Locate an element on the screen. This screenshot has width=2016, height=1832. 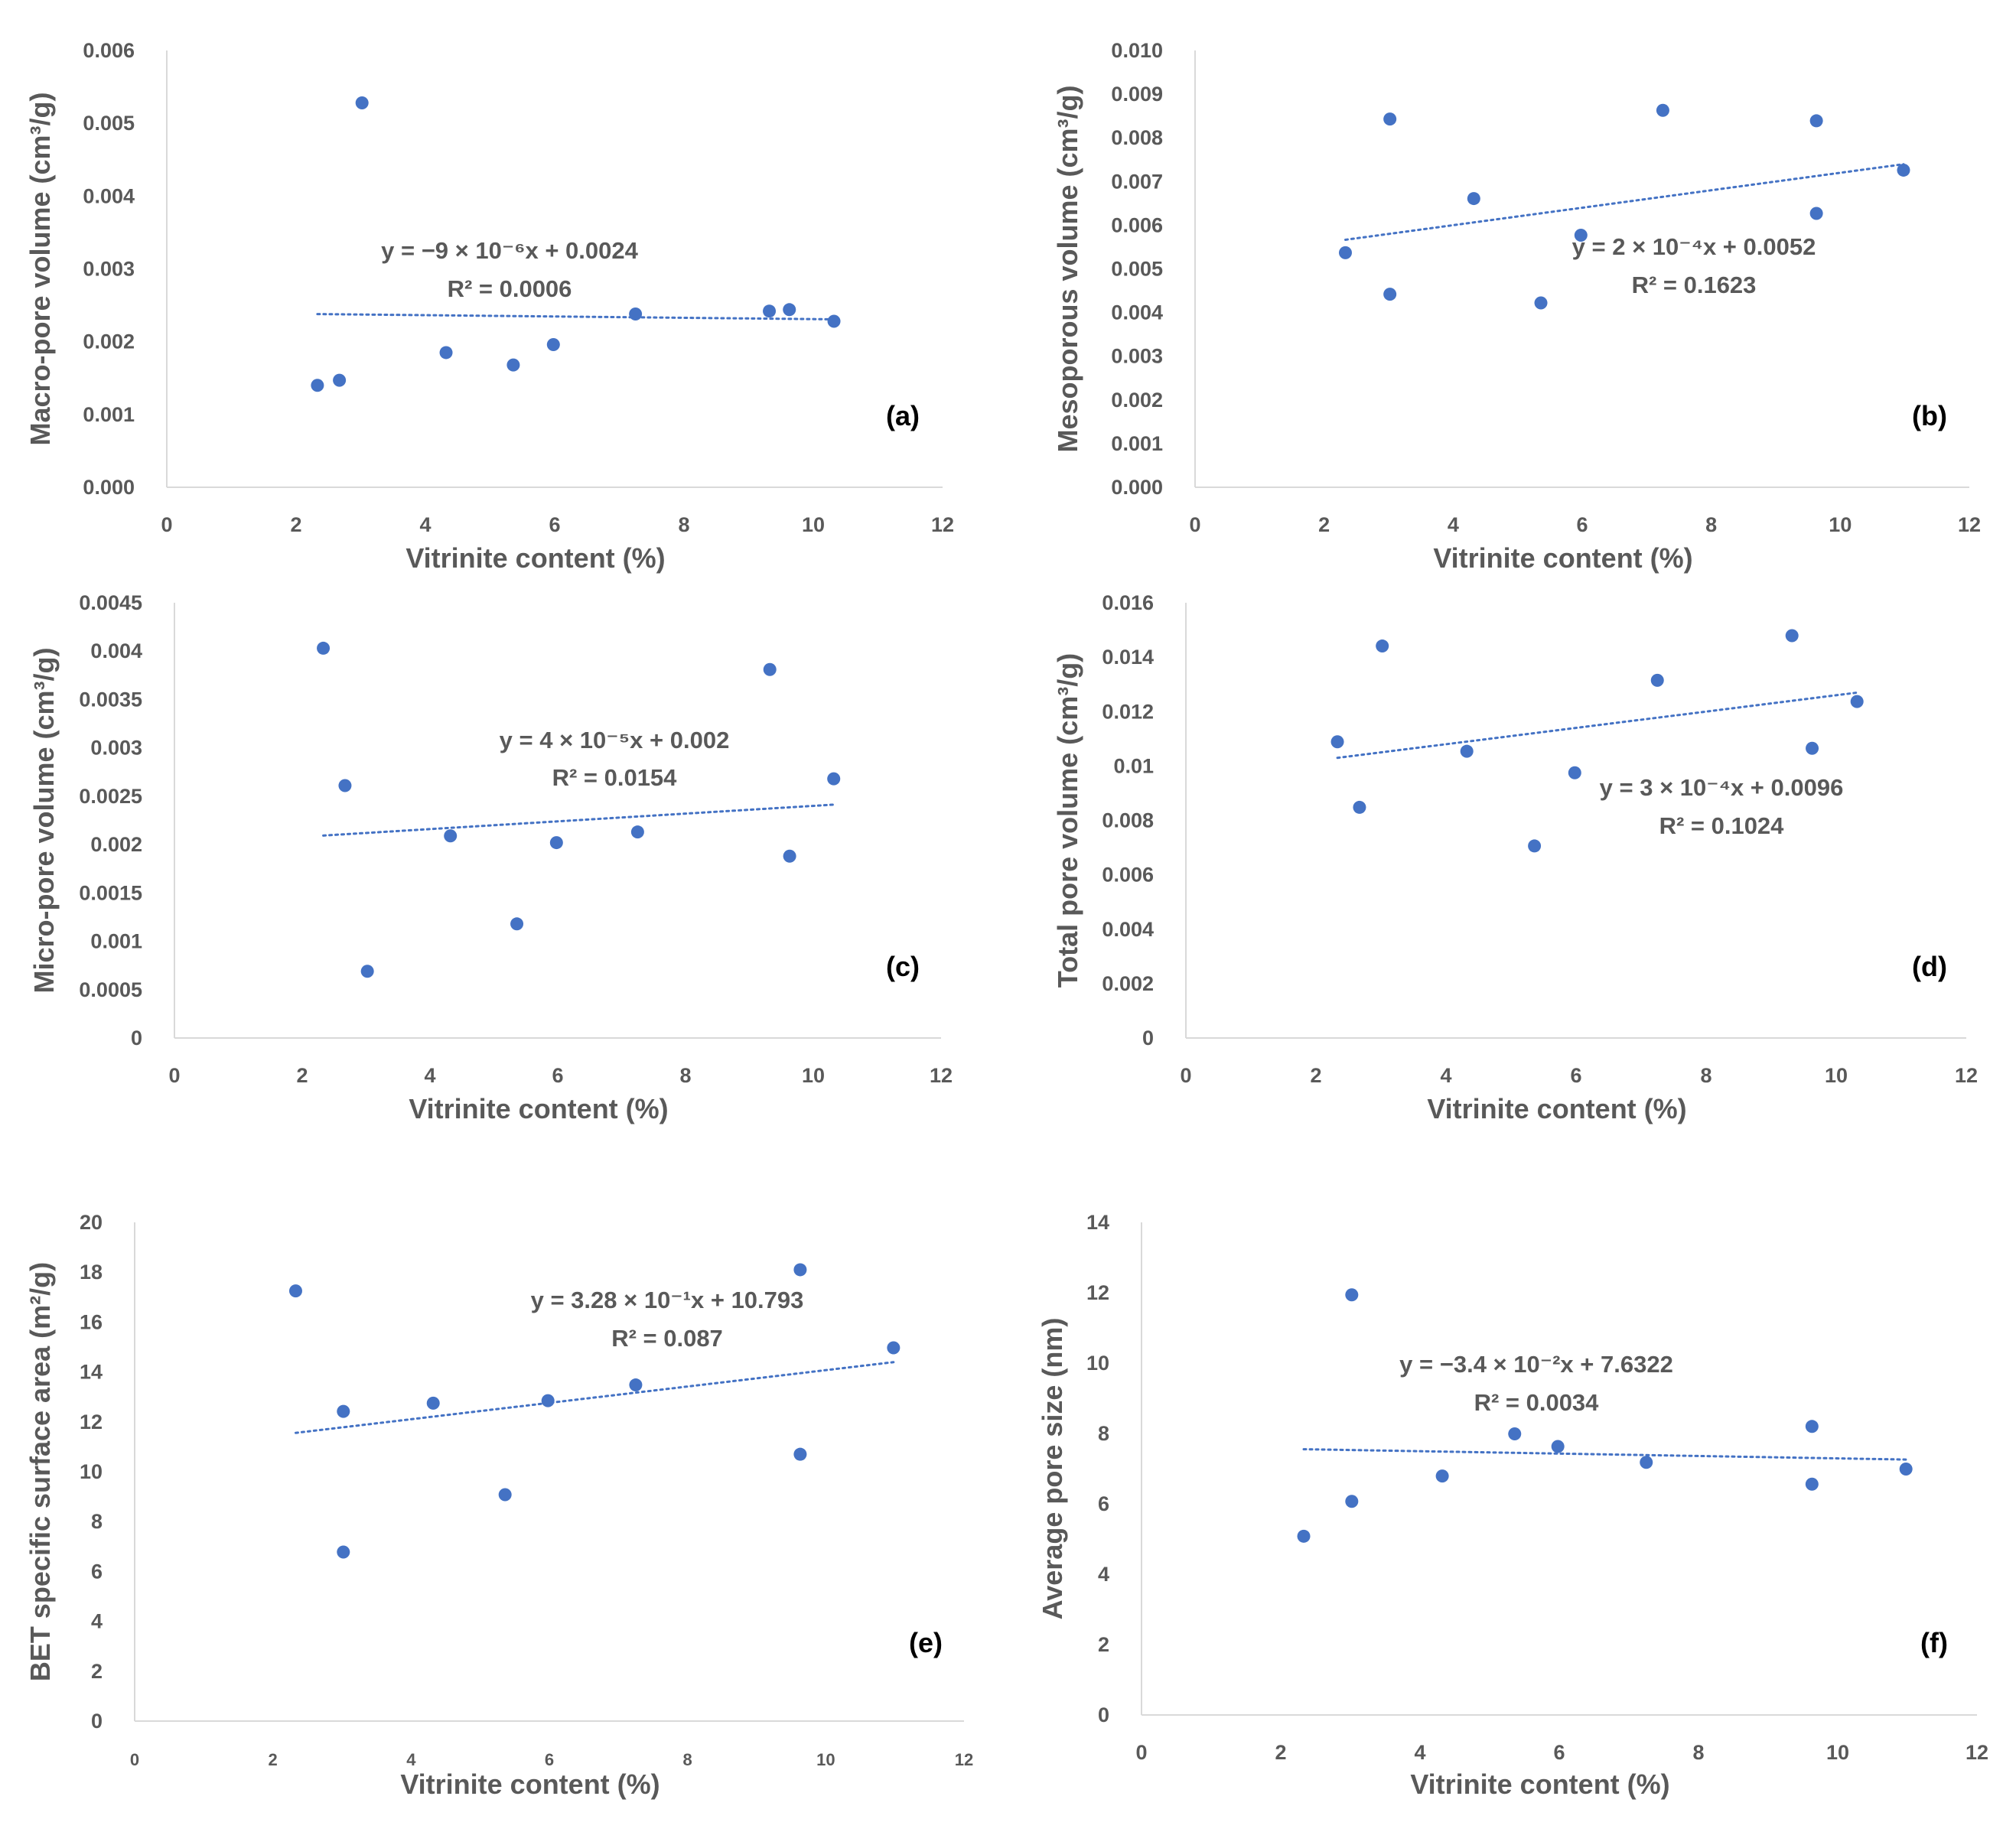
y-tick-label: 4 is located at coordinates (97, 1621).